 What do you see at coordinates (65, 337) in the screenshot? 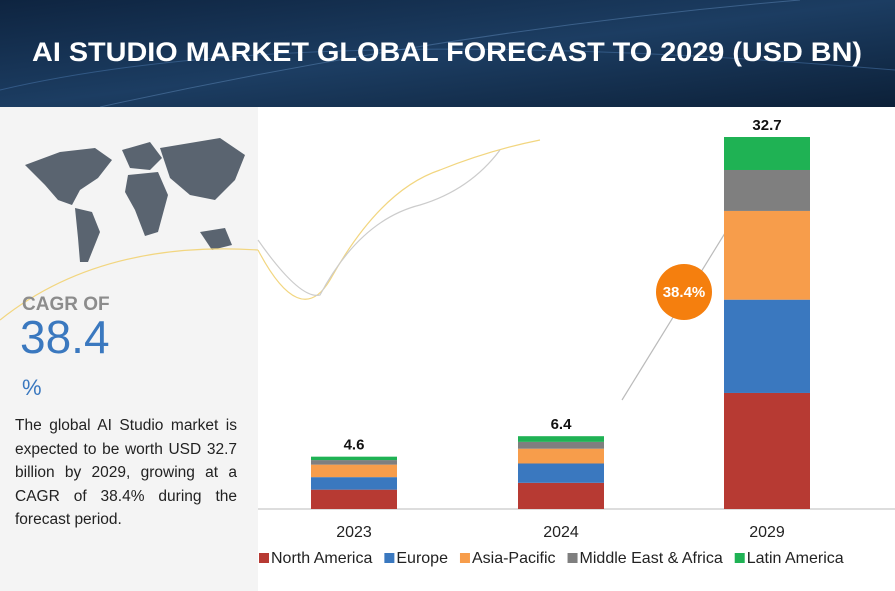
I see `cagr-value: 38.4` at bounding box center [65, 337].